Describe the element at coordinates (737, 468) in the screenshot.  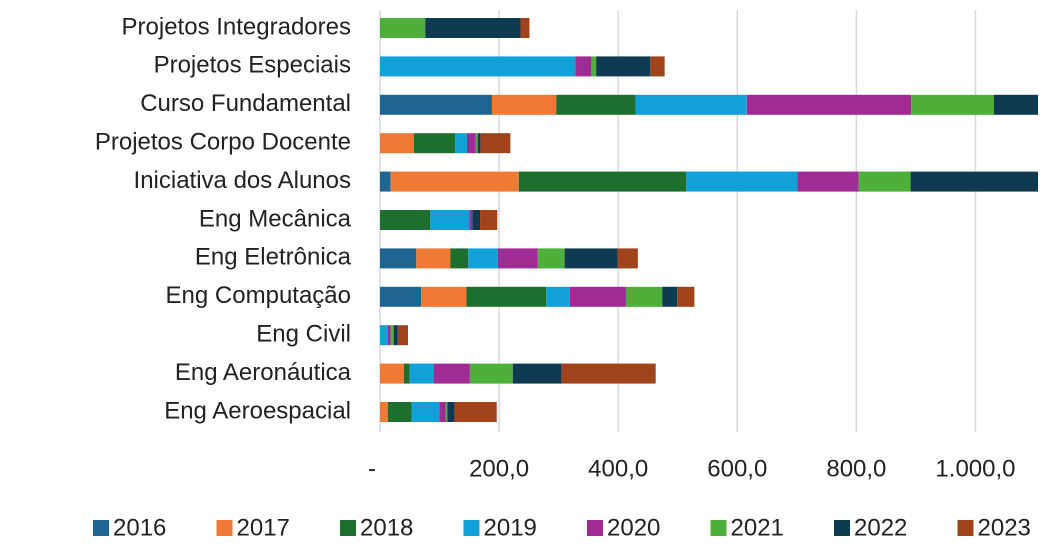
I see `x-tick-label: 600,0` at that location.